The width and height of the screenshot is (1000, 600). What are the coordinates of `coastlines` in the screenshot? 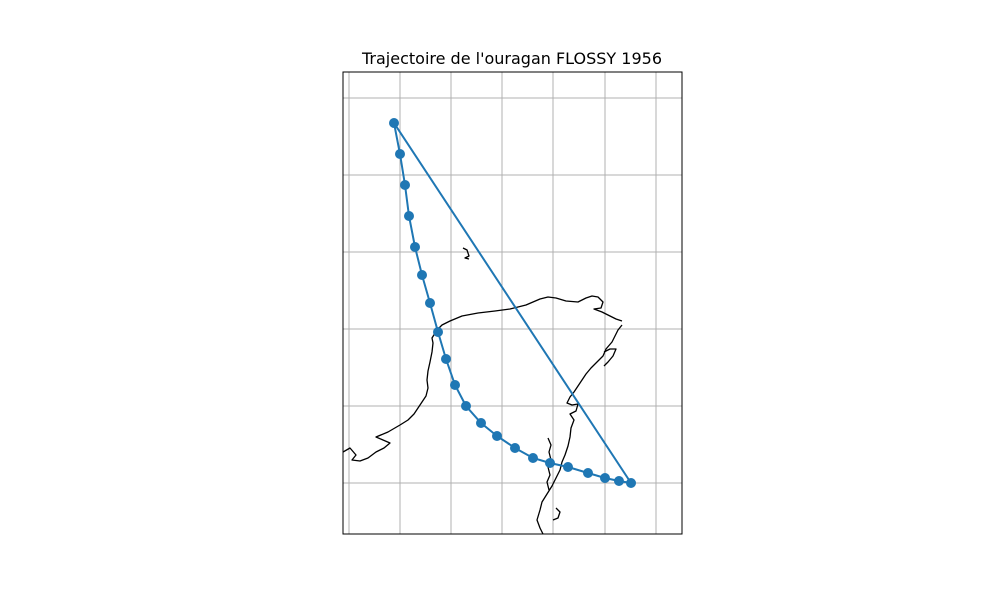 It's located at (483, 390).